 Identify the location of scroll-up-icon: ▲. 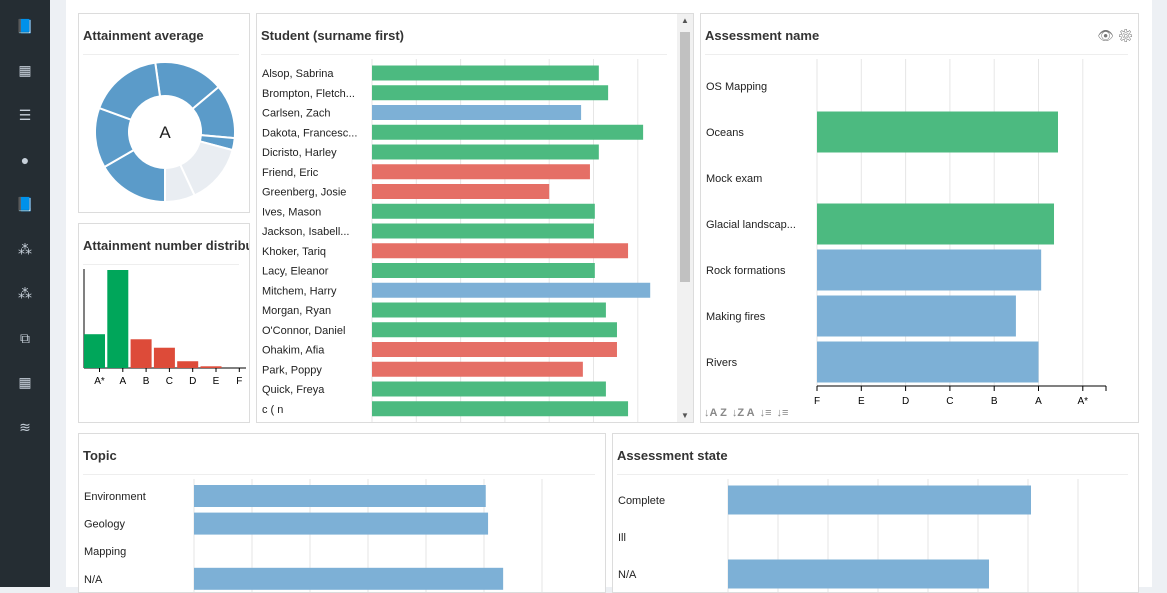
(685, 20).